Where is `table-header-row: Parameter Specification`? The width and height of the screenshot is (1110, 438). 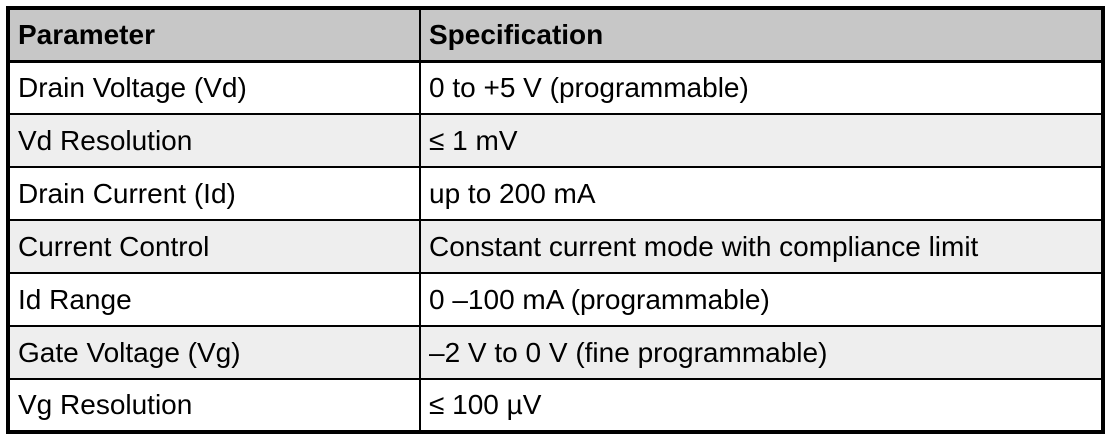
table-header-row: Parameter Specification is located at coordinates (555, 35).